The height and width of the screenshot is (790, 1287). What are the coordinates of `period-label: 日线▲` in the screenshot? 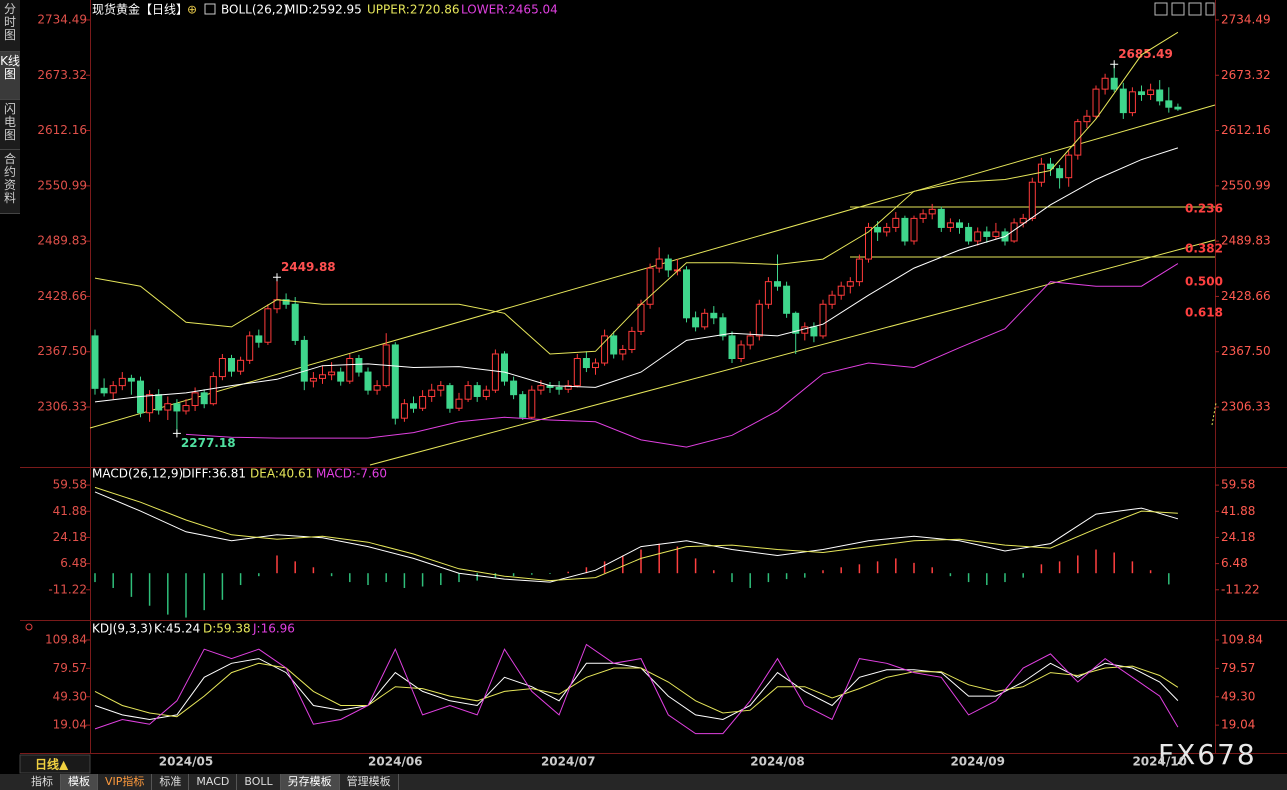 It's located at (52, 764).